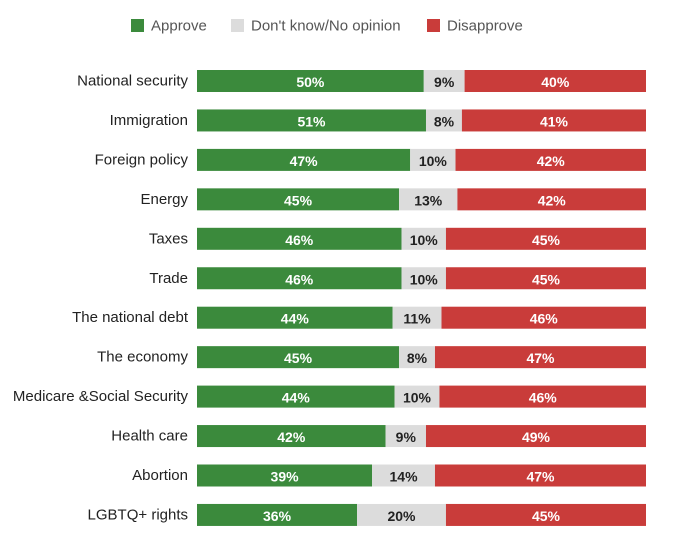  I want to click on bar-row-health-care: 42% 9% 49%, so click(421, 436).